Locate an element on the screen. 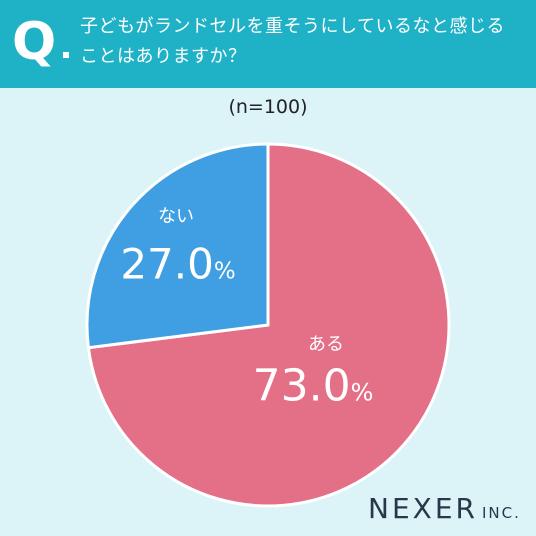 This screenshot has width=536, height=536. logo-main: NEXER is located at coordinates (423, 508).